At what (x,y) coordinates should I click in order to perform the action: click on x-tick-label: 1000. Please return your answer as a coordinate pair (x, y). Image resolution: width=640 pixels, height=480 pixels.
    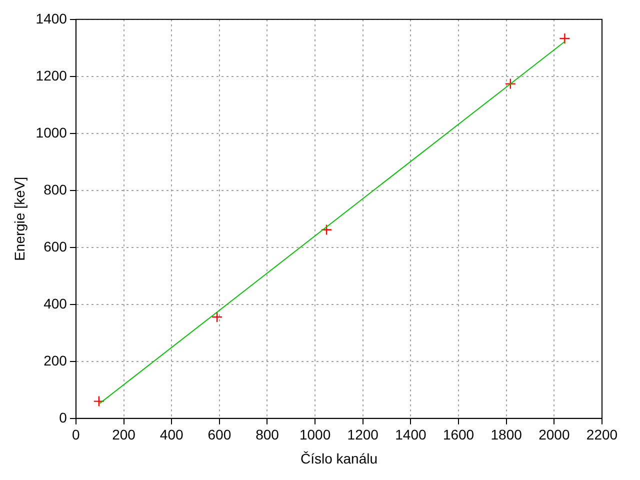
    Looking at the image, I should click on (315, 434).